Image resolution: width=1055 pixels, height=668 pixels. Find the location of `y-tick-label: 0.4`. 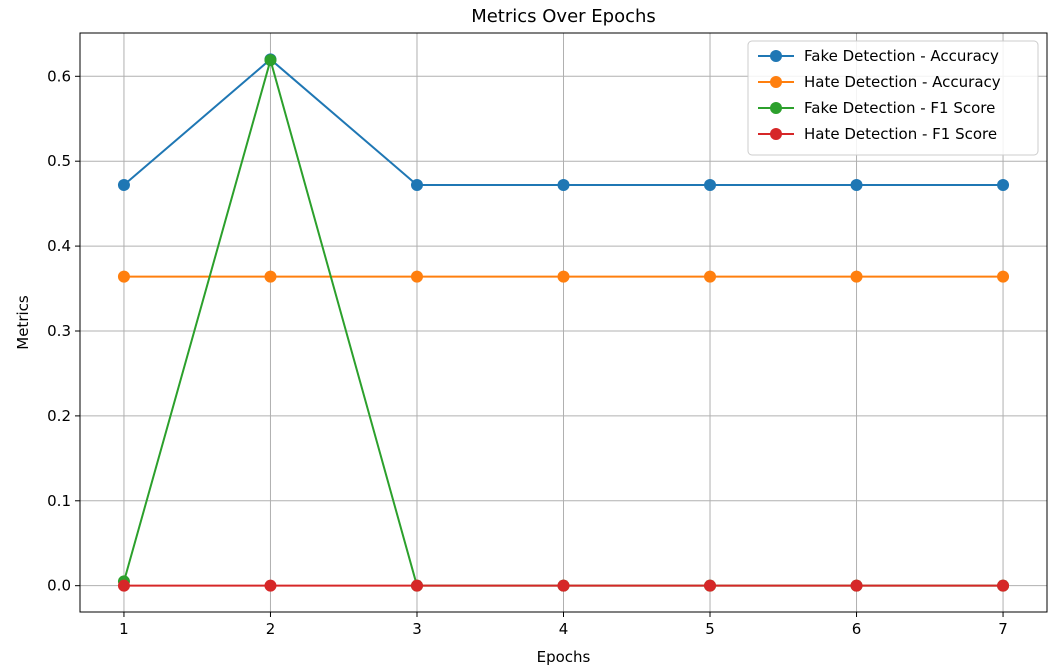

y-tick-label: 0.4 is located at coordinates (59, 246).